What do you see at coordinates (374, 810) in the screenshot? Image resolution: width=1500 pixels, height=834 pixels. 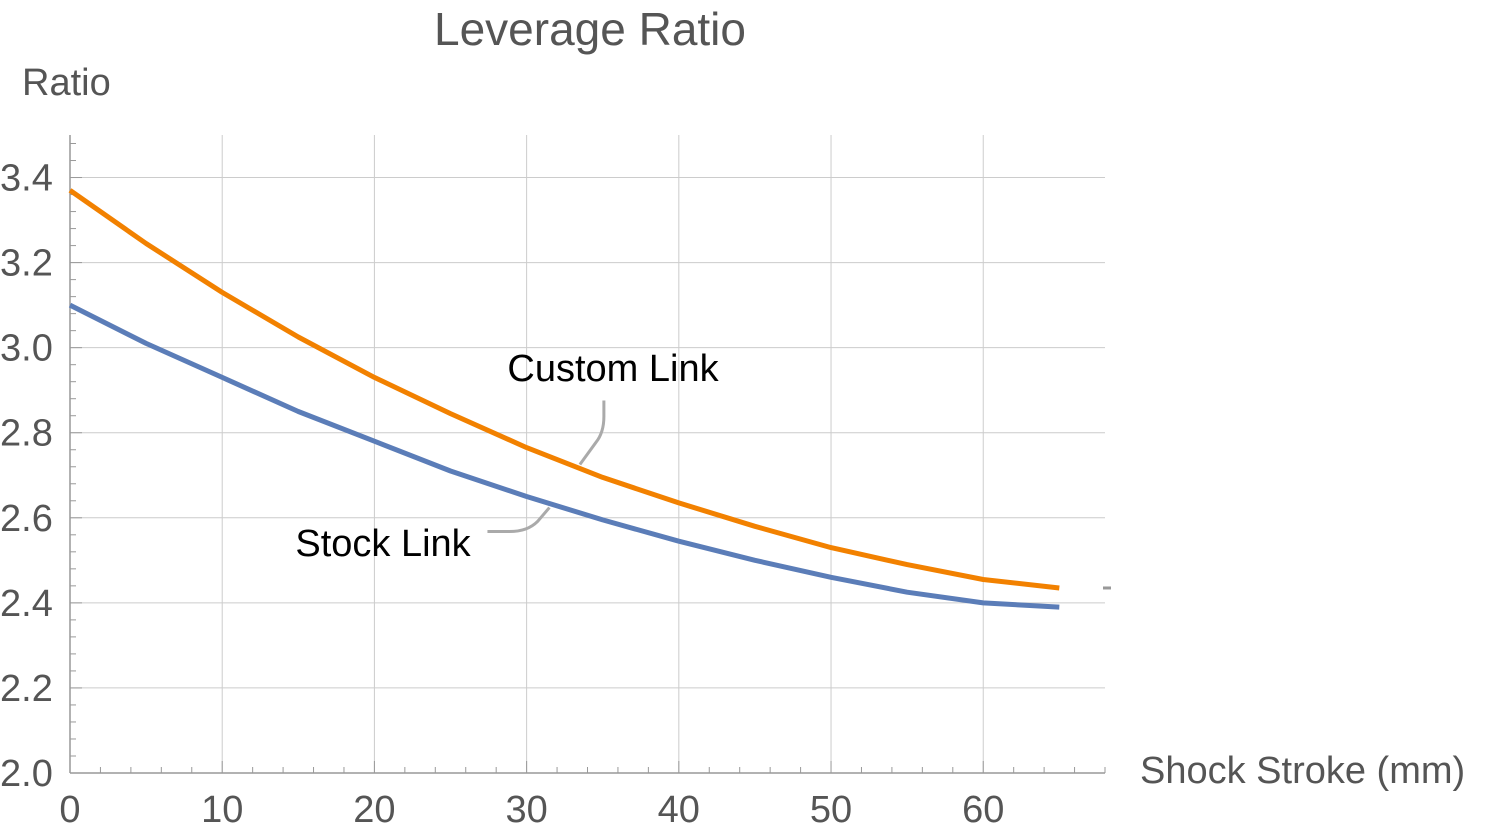 I see `x-tick-label: 20` at bounding box center [374, 810].